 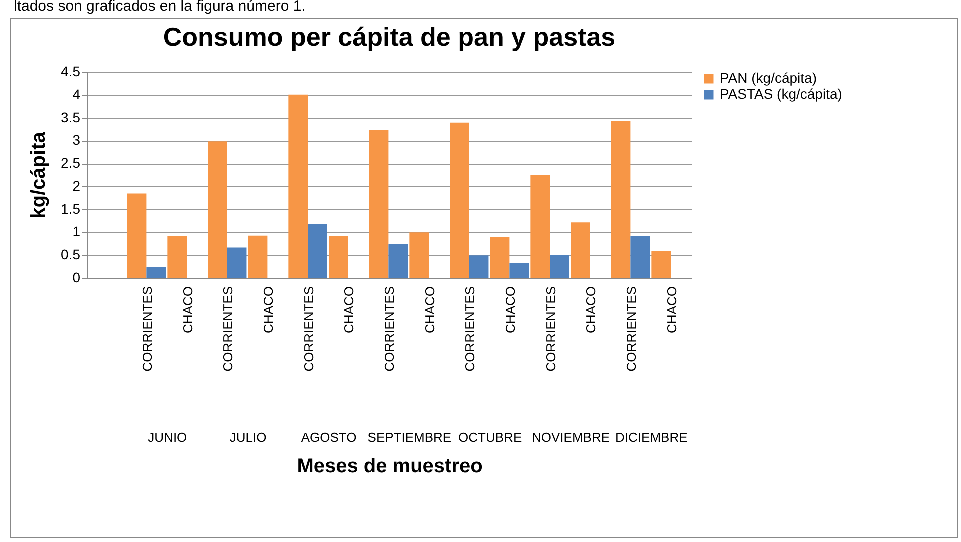 I want to click on y-tick-label: 0.5, so click(x=71, y=254).